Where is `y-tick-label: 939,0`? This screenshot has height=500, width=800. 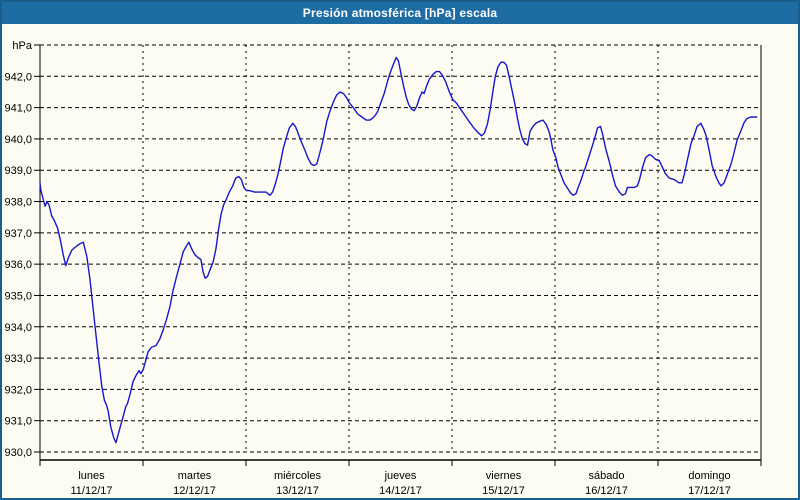 y-tick-label: 939,0 is located at coordinates (18, 171).